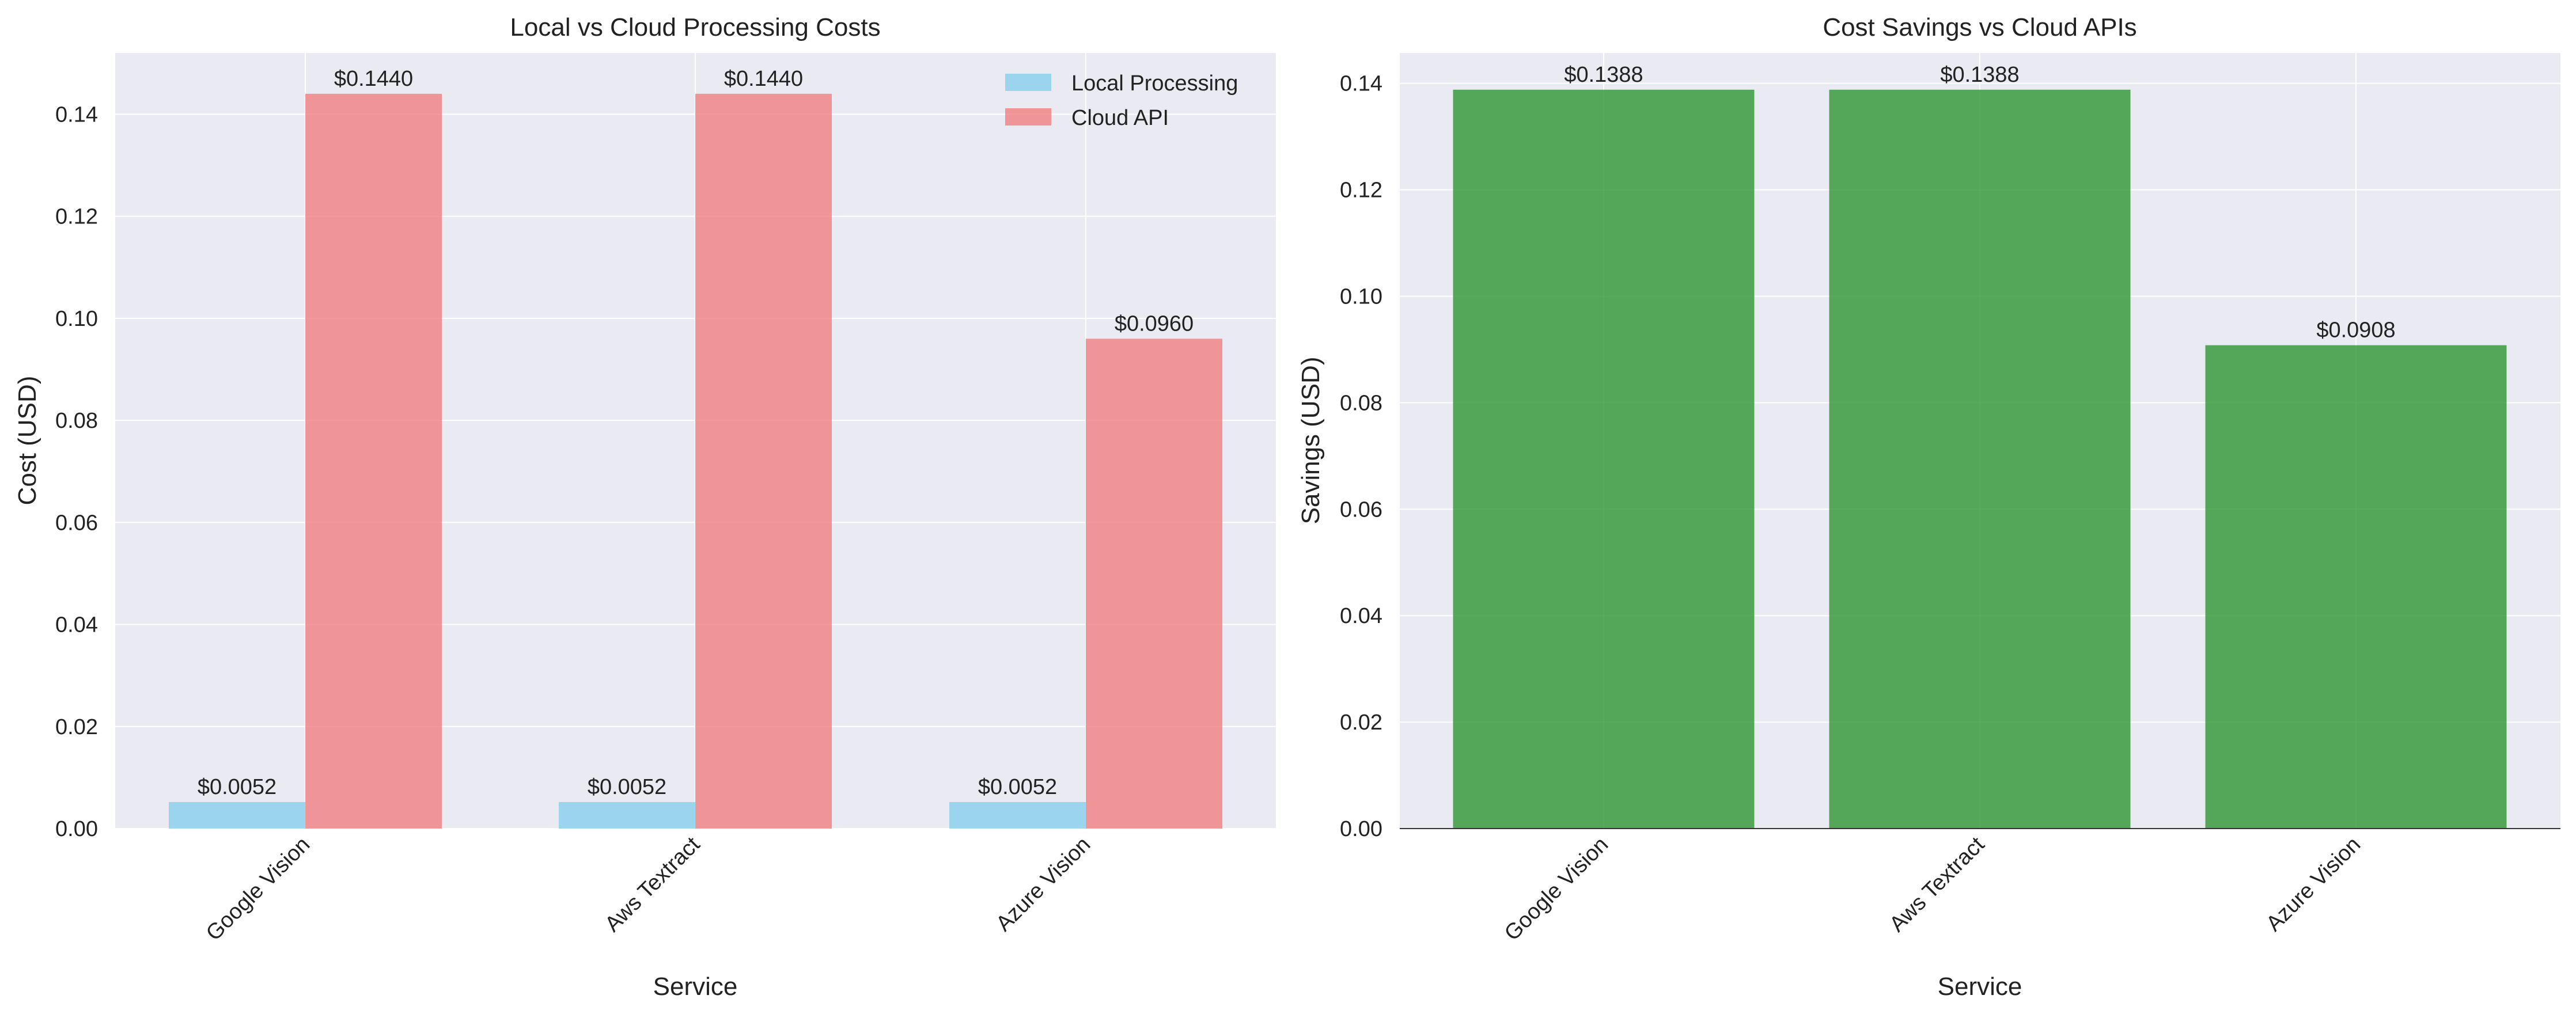  What do you see at coordinates (1154, 83) in the screenshot?
I see `legend-label-local: Local Processing` at bounding box center [1154, 83].